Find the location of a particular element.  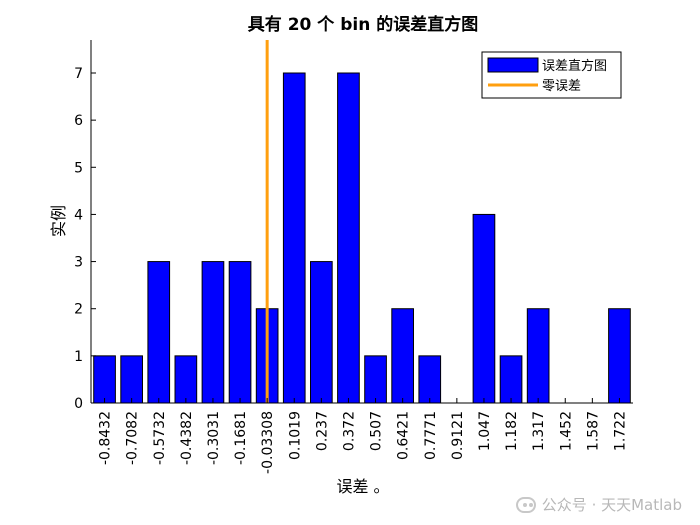

x-tick-label-1: -0.7082 is located at coordinates (133, 438).